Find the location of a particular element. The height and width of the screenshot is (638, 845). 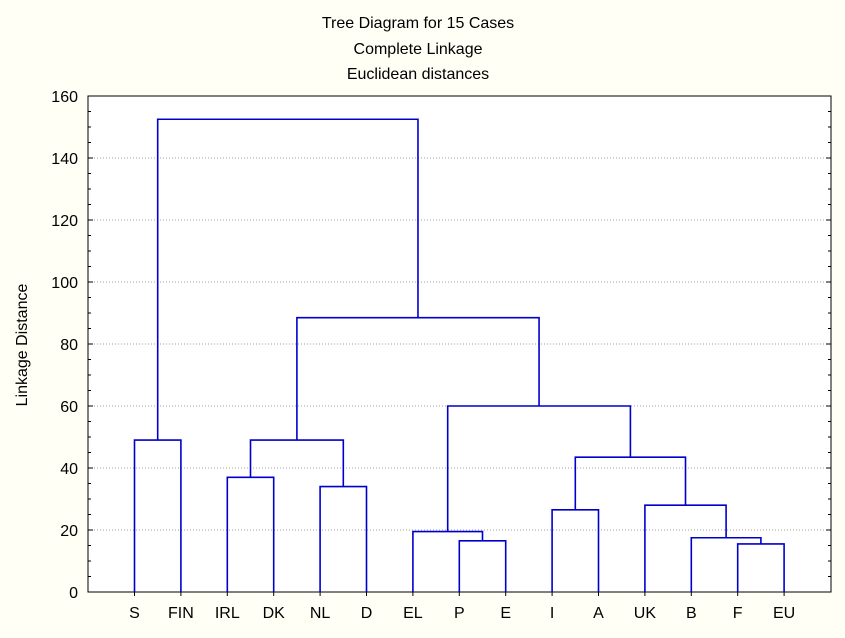

leaf-label-b: B is located at coordinates (691, 613).